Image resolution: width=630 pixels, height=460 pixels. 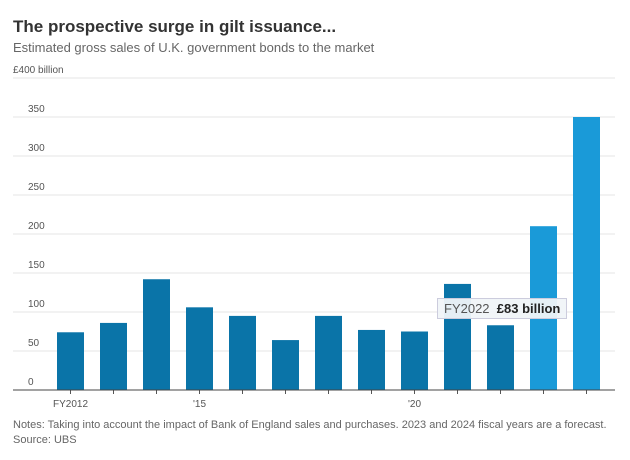 What do you see at coordinates (36, 304) in the screenshot?
I see `y-tick-label: 100` at bounding box center [36, 304].